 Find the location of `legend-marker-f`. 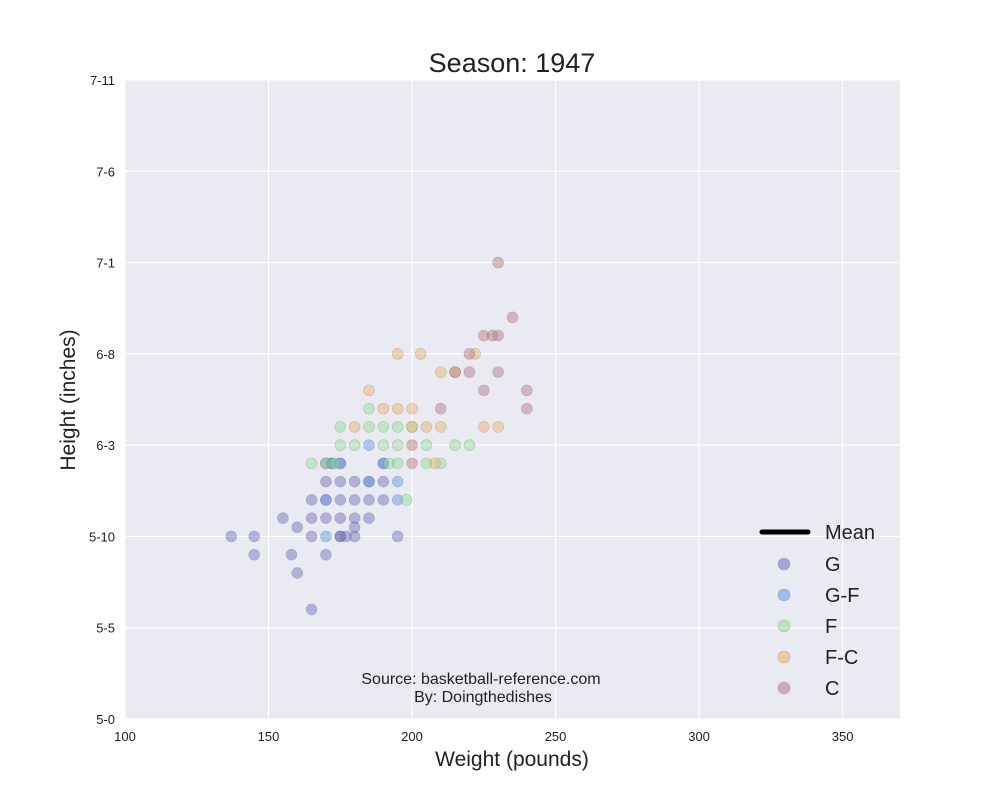

legend-marker-f is located at coordinates (784, 626).